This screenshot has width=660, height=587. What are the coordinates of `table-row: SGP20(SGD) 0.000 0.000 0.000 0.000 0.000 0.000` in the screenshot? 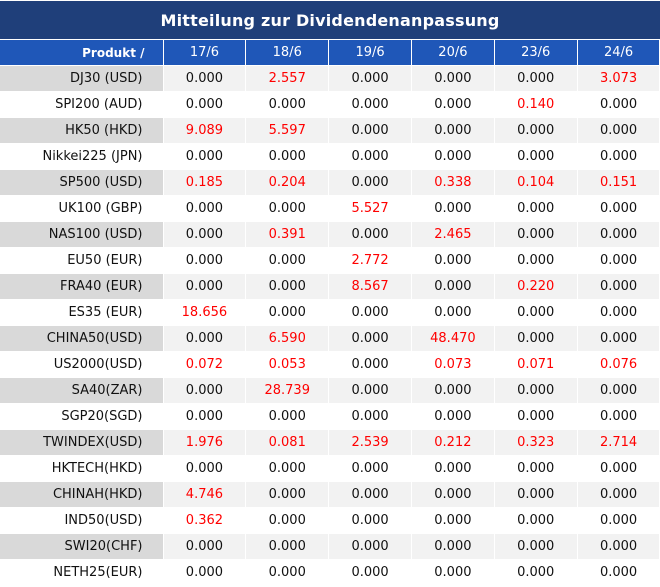 It's located at (330, 416).